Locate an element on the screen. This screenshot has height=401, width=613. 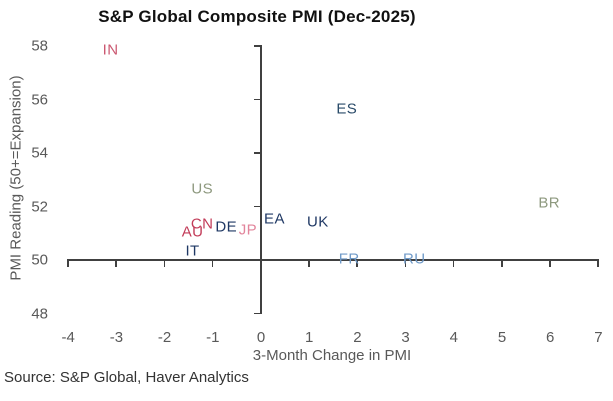
x-tick-label: 1 is located at coordinates (309, 337).